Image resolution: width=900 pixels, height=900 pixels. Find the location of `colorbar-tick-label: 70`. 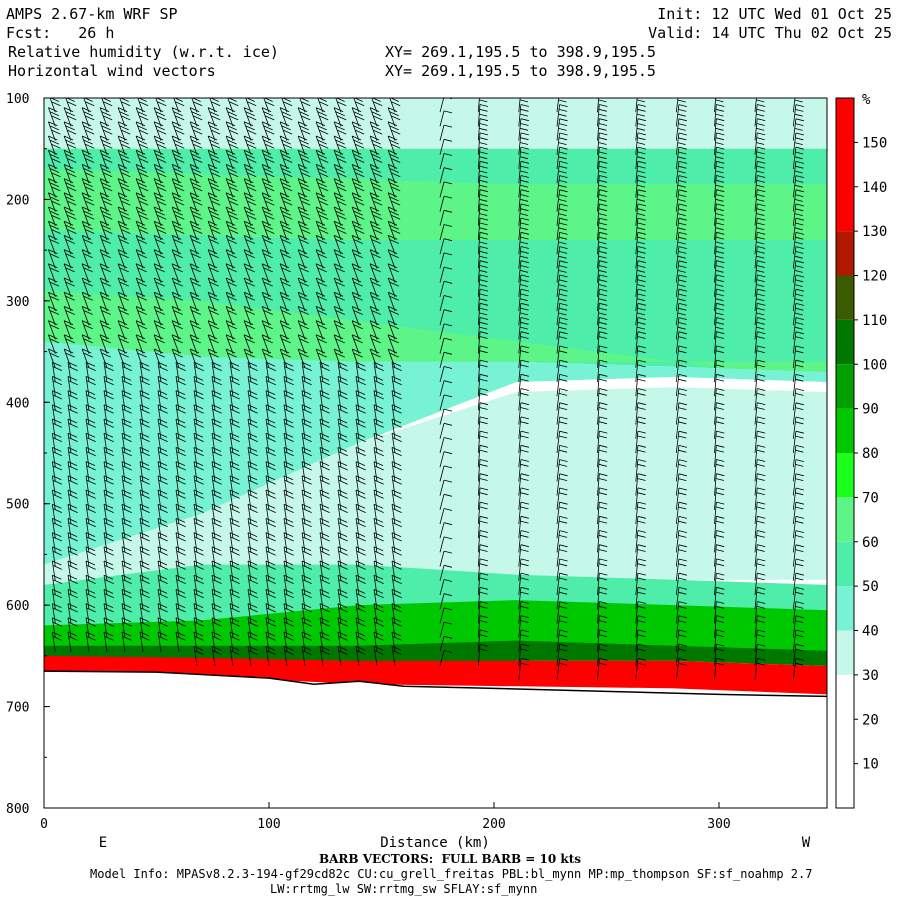

colorbar-tick-label: 70 is located at coordinates (870, 498).